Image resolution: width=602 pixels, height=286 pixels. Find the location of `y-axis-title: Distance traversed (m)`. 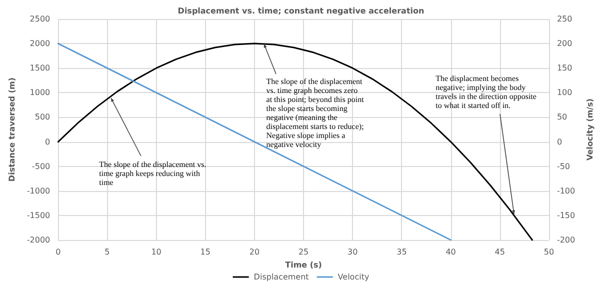

y-axis-title: Distance traversed (m) is located at coordinates (12, 129).